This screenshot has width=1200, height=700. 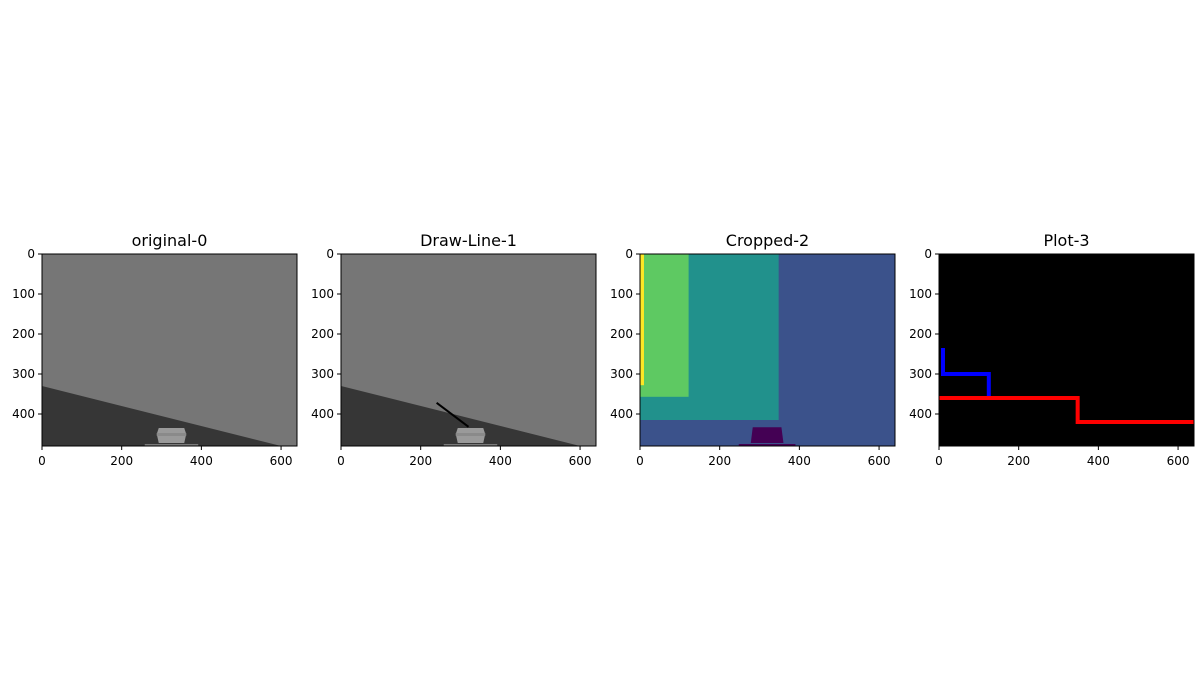 What do you see at coordinates (1066, 240) in the screenshot?
I see `panel-title: Plot-3` at bounding box center [1066, 240].